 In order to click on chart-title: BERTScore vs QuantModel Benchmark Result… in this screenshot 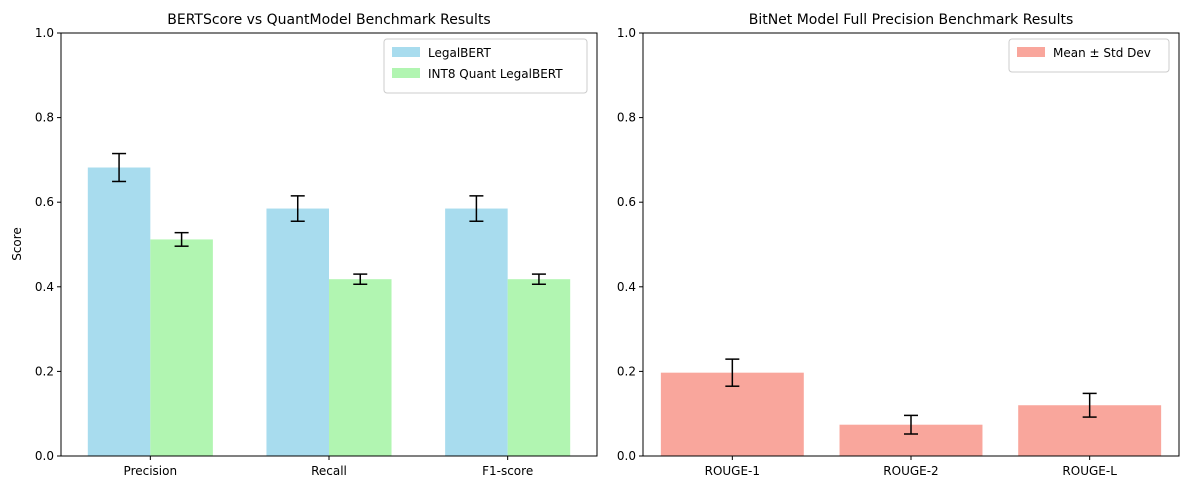, I will do `click(328, 20)`.